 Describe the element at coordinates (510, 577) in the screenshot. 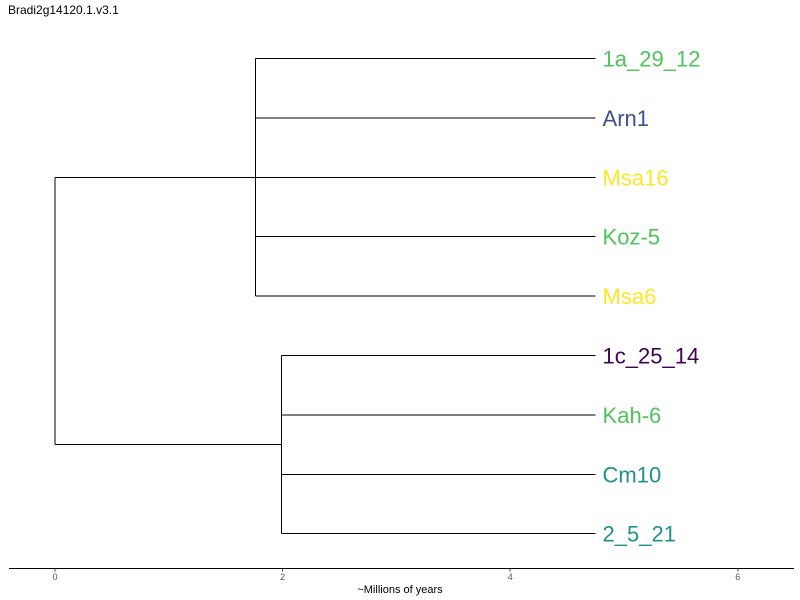

I see `x-tick-label: 4` at that location.